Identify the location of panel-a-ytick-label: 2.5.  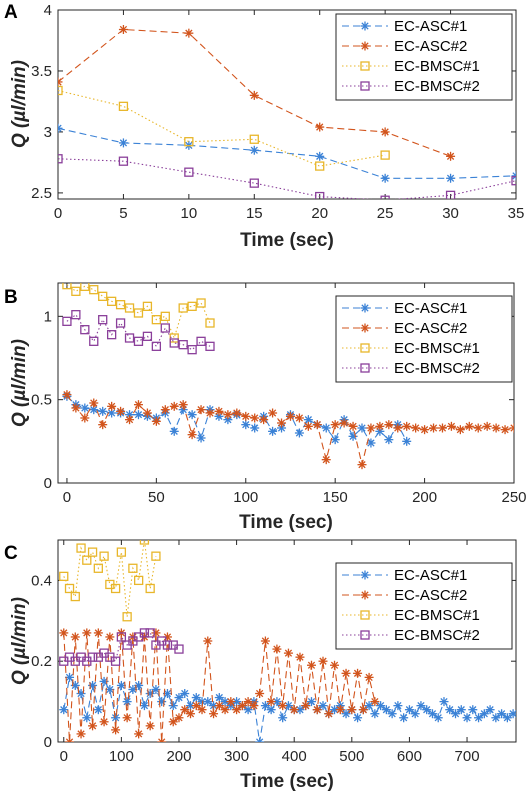
(41, 193).